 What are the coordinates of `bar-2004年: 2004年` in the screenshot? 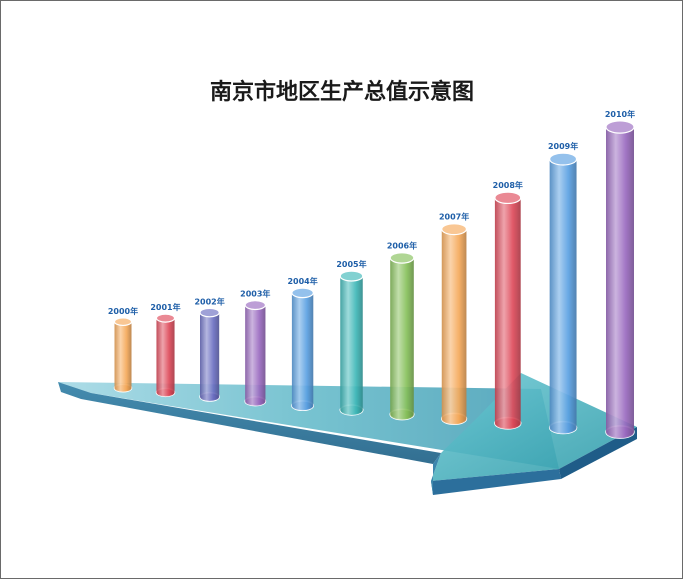 It's located at (302, 344).